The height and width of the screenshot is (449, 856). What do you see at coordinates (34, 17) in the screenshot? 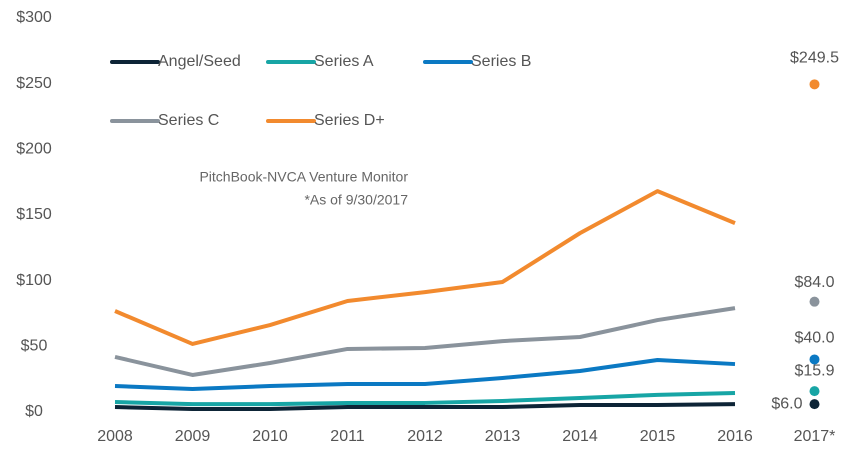
I see `y-tick-label: $300` at bounding box center [34, 17].